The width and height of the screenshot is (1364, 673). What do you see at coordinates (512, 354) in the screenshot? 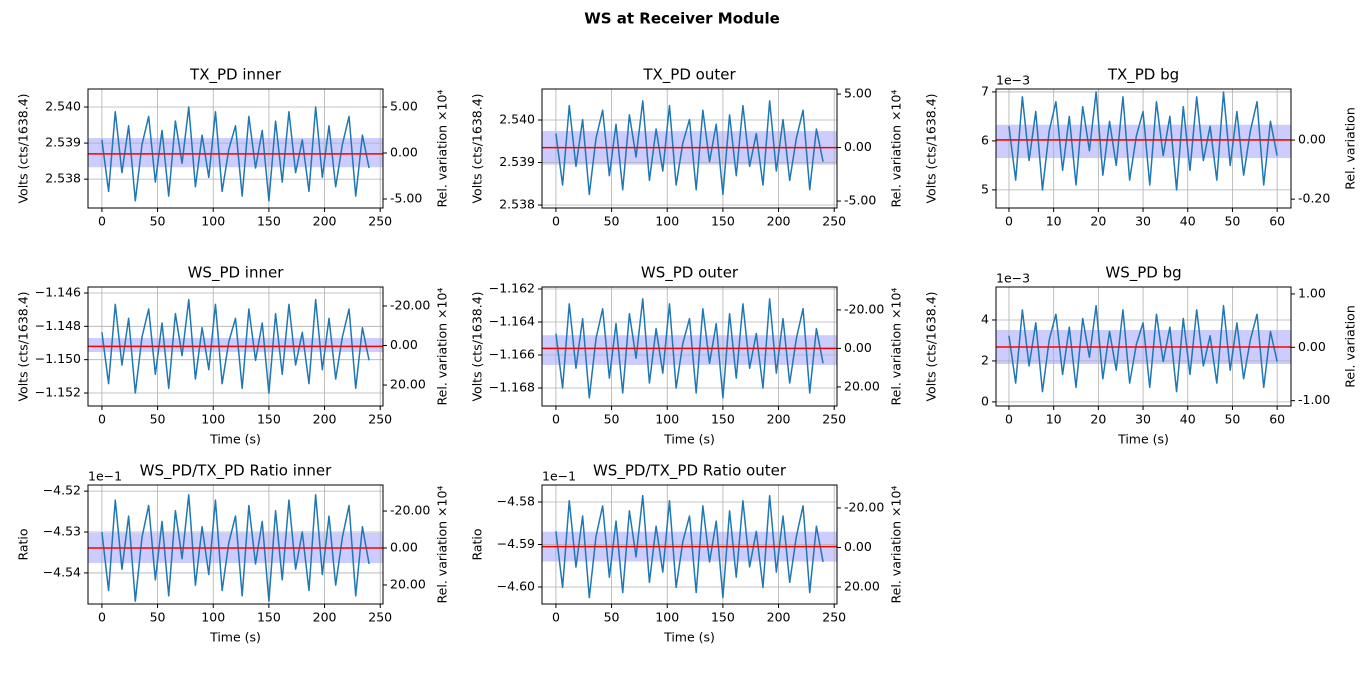
I see `y-tick-label: −1.166` at bounding box center [512, 354].